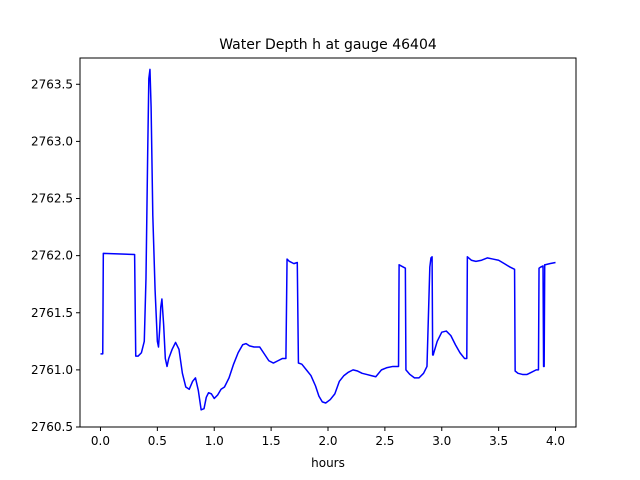  Describe the element at coordinates (52, 313) in the screenshot. I see `y-tick-label: 2761.5` at that location.